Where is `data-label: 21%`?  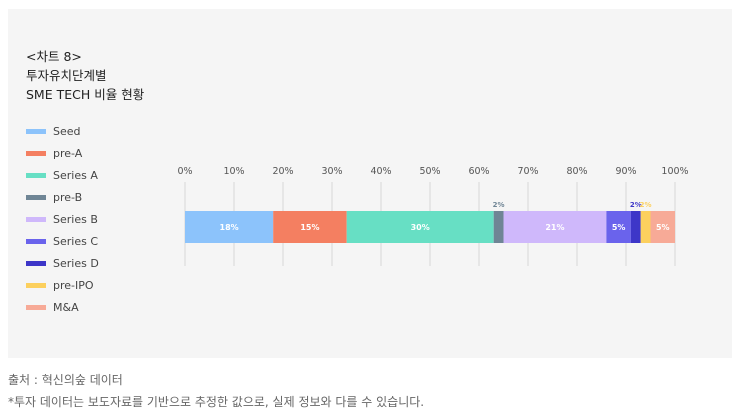
data-label: 21% is located at coordinates (554, 227).